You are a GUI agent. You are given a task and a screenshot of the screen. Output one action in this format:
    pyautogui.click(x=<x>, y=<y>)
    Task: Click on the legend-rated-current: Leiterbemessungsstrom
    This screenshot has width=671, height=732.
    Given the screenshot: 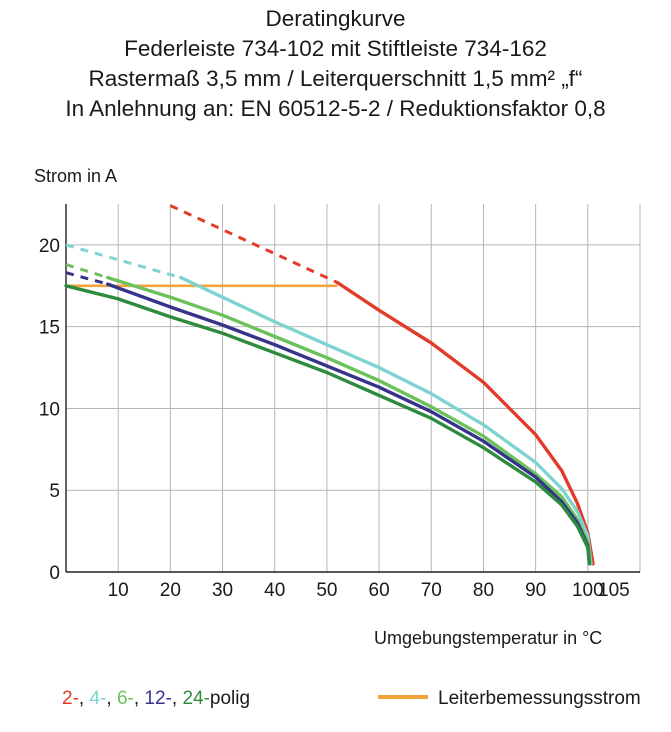 What is the action you would take?
    pyautogui.click(x=509, y=699)
    